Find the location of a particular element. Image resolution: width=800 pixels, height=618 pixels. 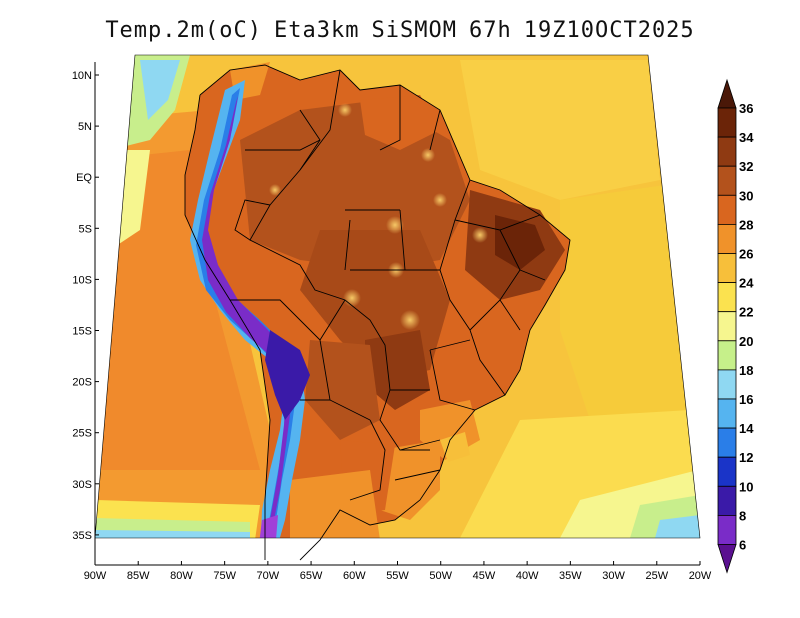

colorbar-label: 34 is located at coordinates (746, 137).